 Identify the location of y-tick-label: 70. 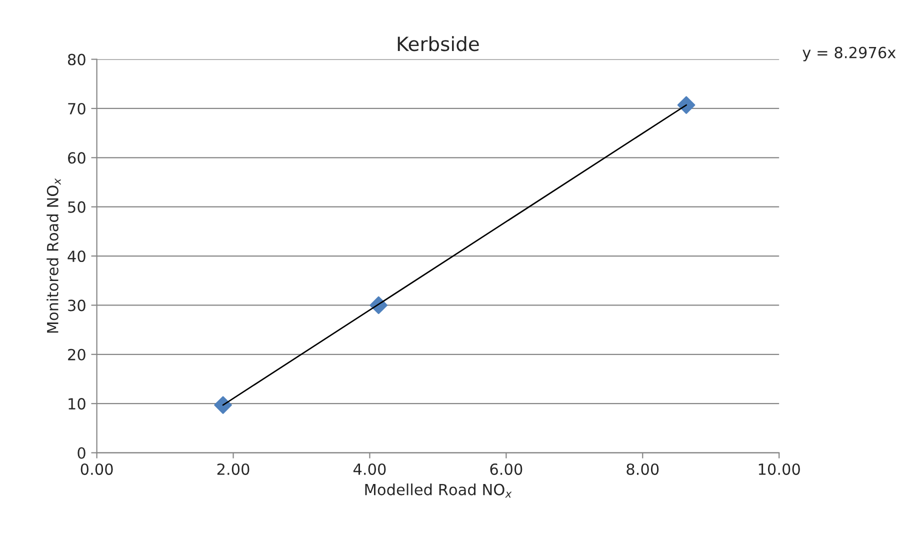
(77, 108).